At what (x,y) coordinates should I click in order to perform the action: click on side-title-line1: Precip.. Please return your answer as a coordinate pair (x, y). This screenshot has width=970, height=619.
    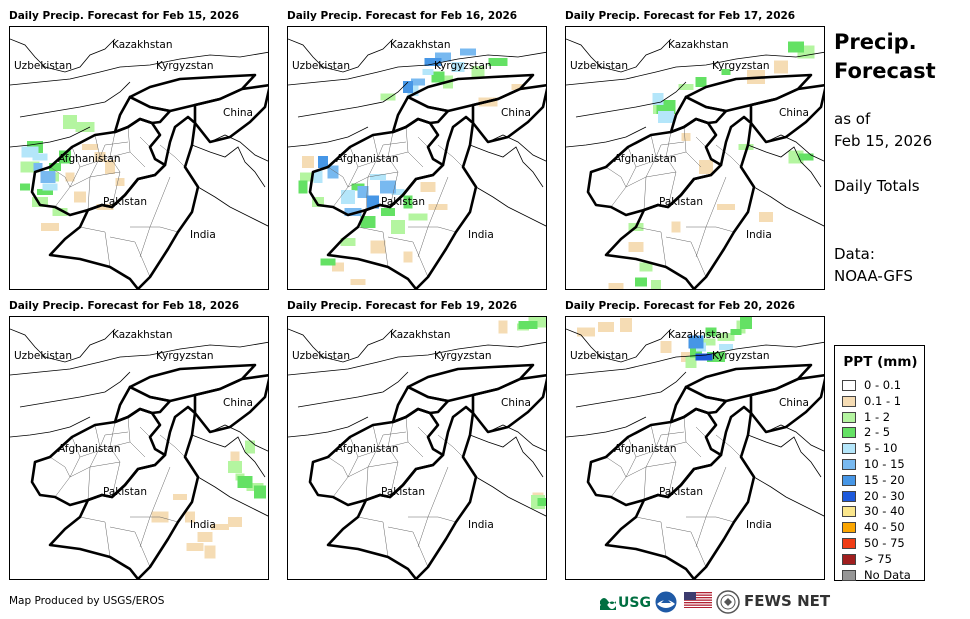
    Looking at the image, I should click on (875, 42).